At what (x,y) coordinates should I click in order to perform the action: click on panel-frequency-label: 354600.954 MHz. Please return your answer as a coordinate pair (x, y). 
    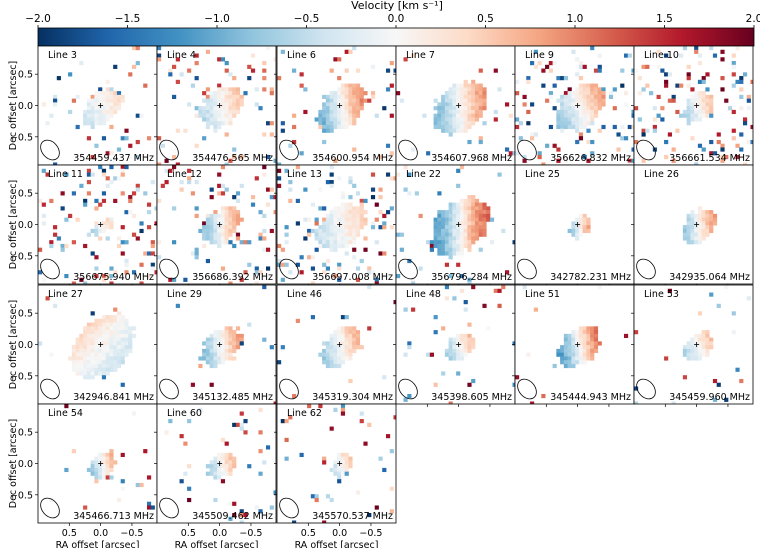
    Looking at the image, I should click on (352, 158).